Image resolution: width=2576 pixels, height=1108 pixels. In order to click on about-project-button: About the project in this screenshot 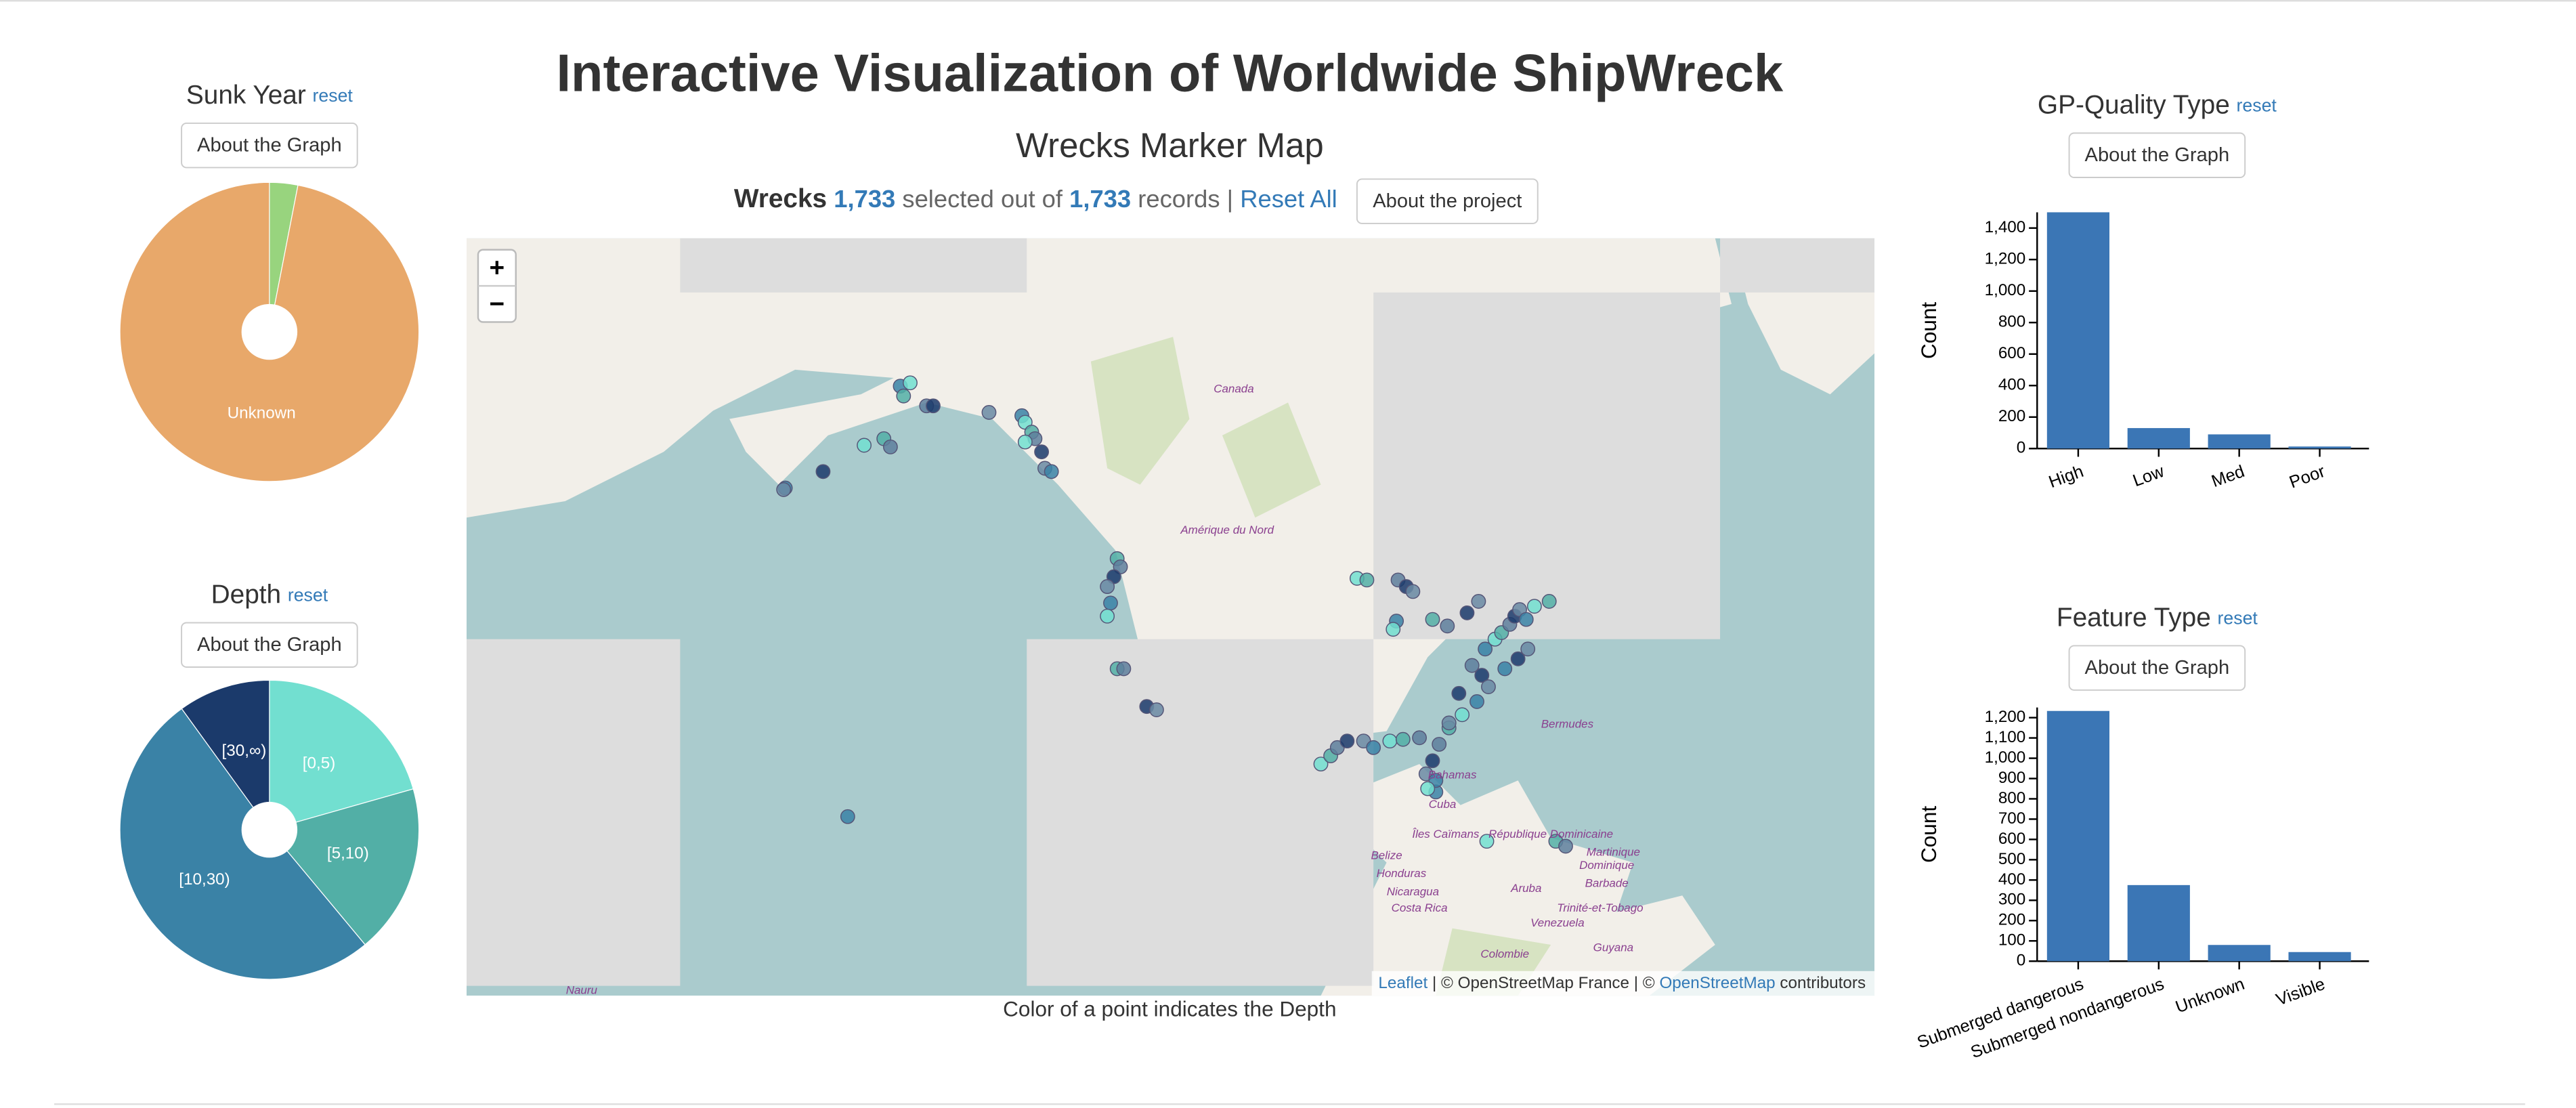, I will do `click(1447, 201)`.